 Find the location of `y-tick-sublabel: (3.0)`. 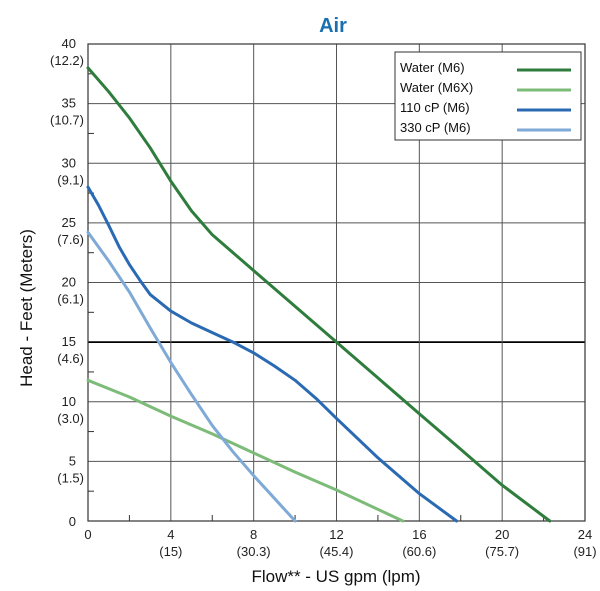

y-tick-sublabel: (3.0) is located at coordinates (70, 418).